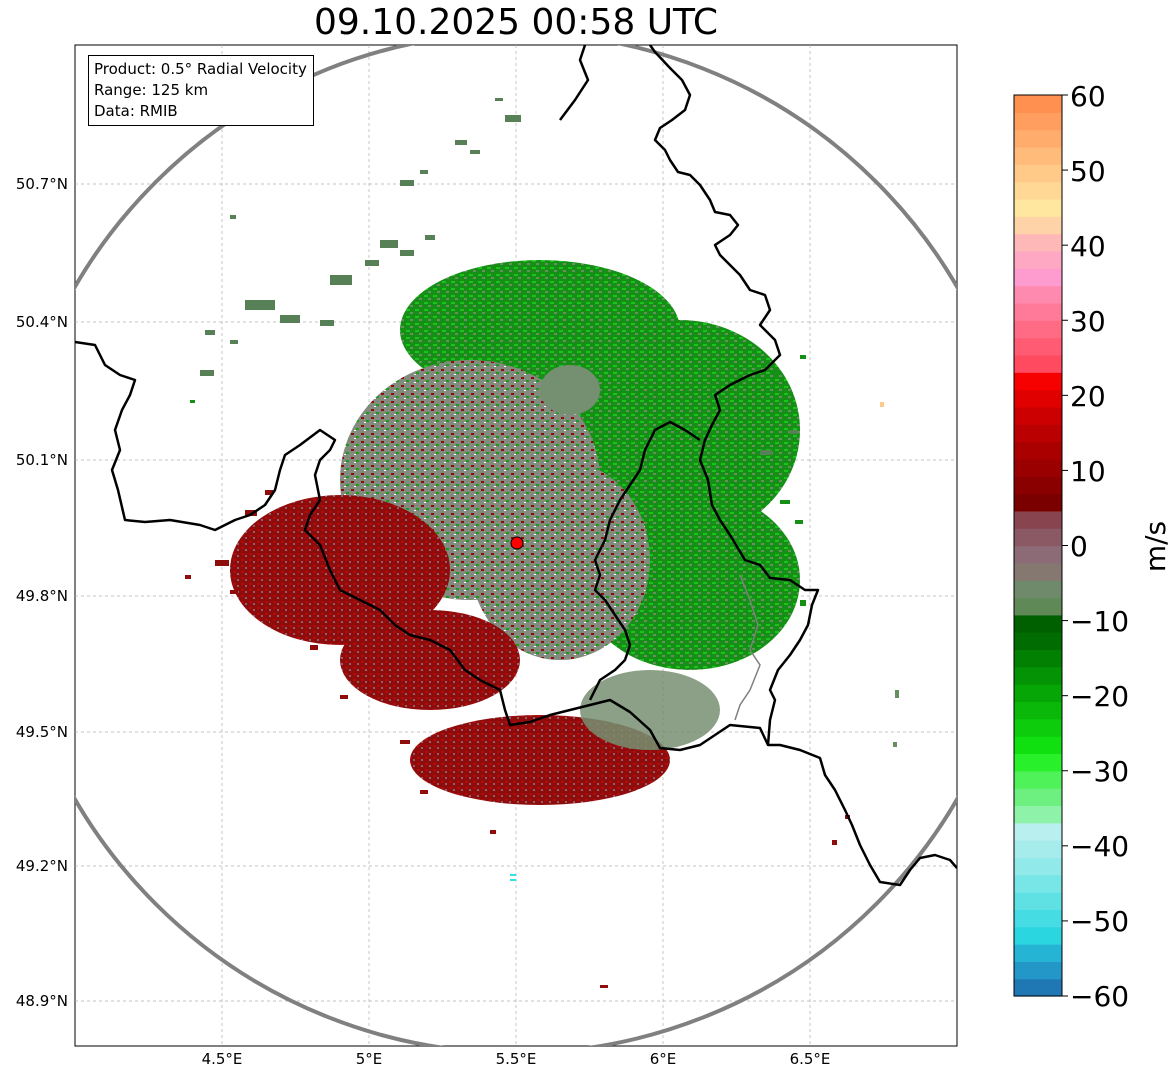 This screenshot has height=1081, width=1171. What do you see at coordinates (1100, 996) in the screenshot?
I see `colorbar-tick-label: −60` at bounding box center [1100, 996].